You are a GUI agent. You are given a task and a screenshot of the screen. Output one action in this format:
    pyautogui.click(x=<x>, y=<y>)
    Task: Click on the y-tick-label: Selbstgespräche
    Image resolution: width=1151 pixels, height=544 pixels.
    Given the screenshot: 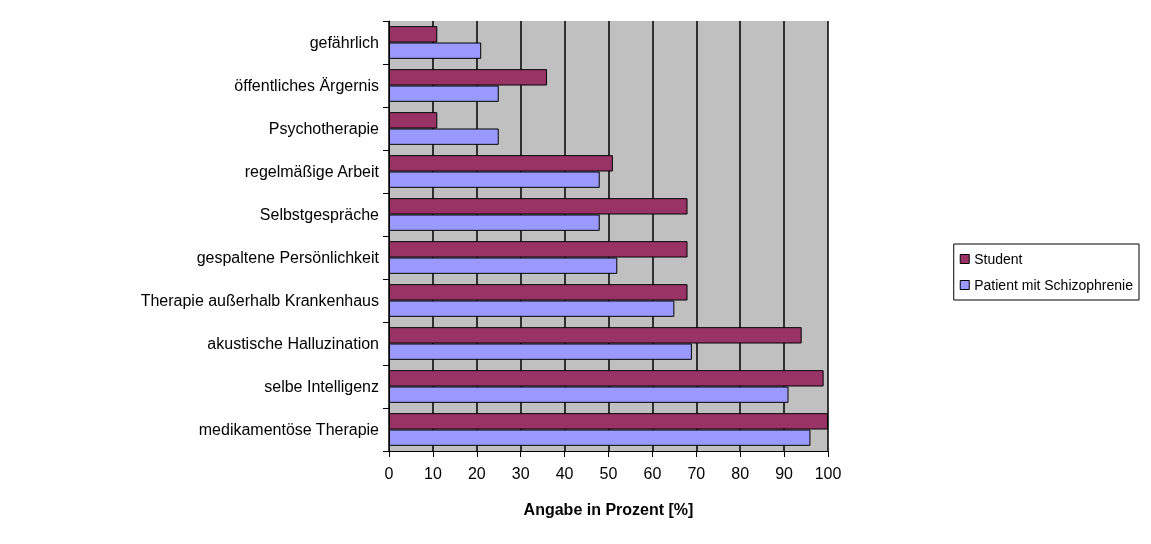 What is the action you would take?
    pyautogui.click(x=319, y=214)
    